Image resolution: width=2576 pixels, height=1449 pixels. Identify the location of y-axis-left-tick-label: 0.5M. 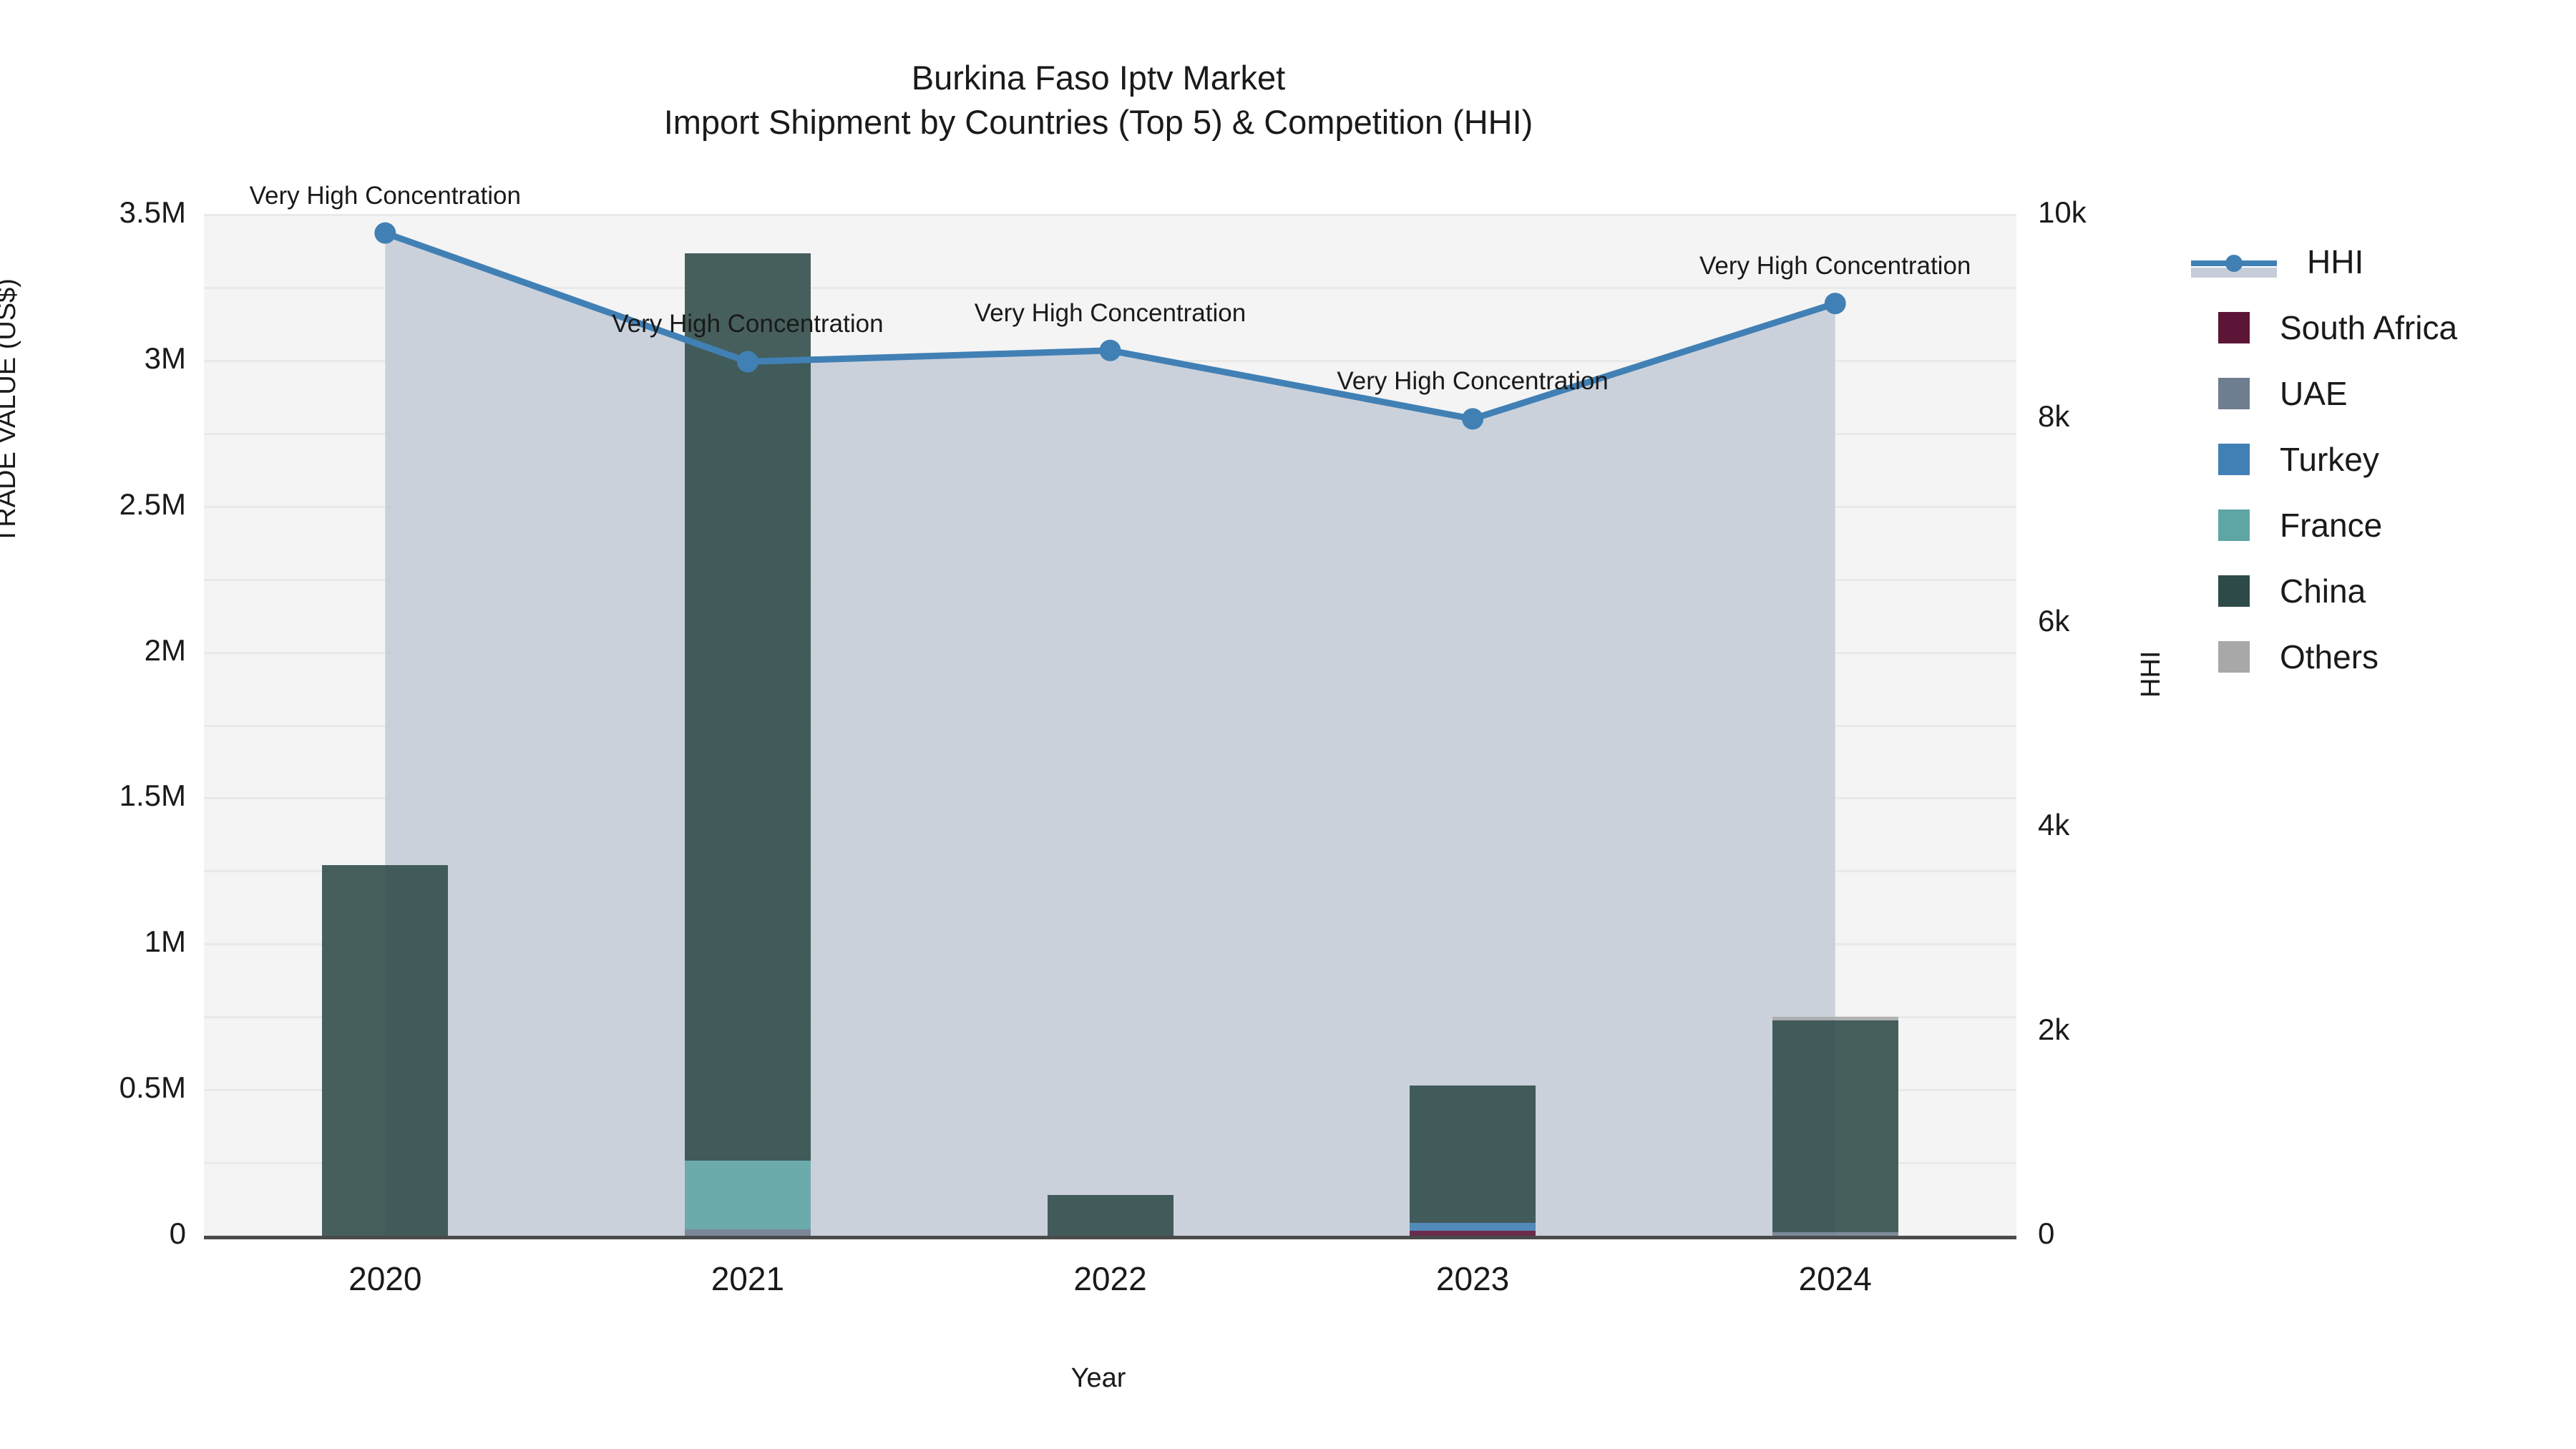
(152, 1087).